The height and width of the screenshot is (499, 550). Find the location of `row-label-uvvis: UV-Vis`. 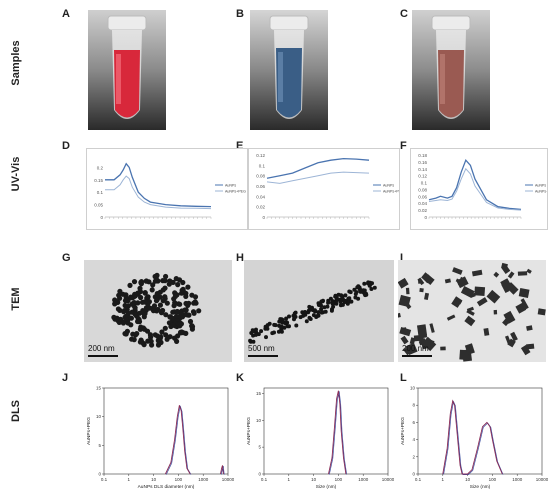

row-label-uvvis: UV-Vis is located at coordinates (16, 174).